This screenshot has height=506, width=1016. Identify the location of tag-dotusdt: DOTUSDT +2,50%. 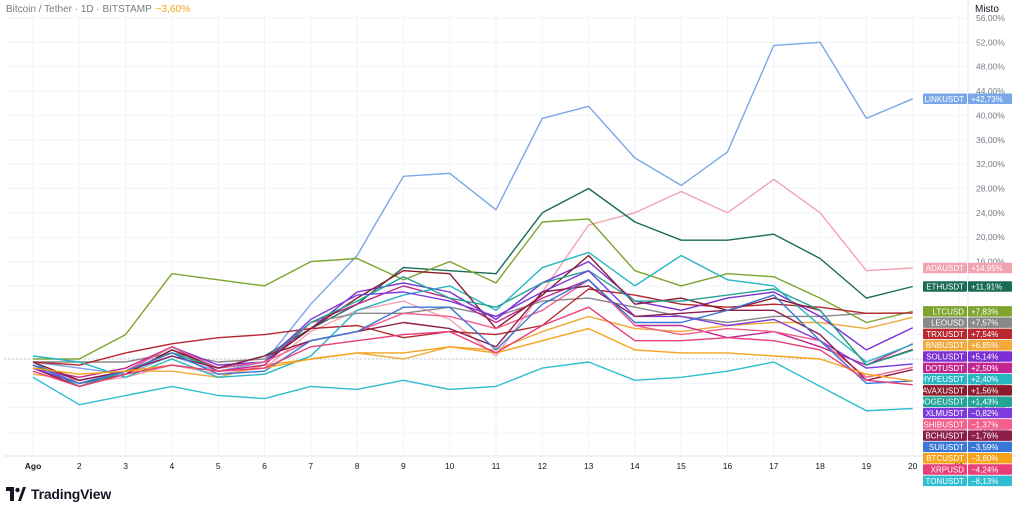
(967, 368).